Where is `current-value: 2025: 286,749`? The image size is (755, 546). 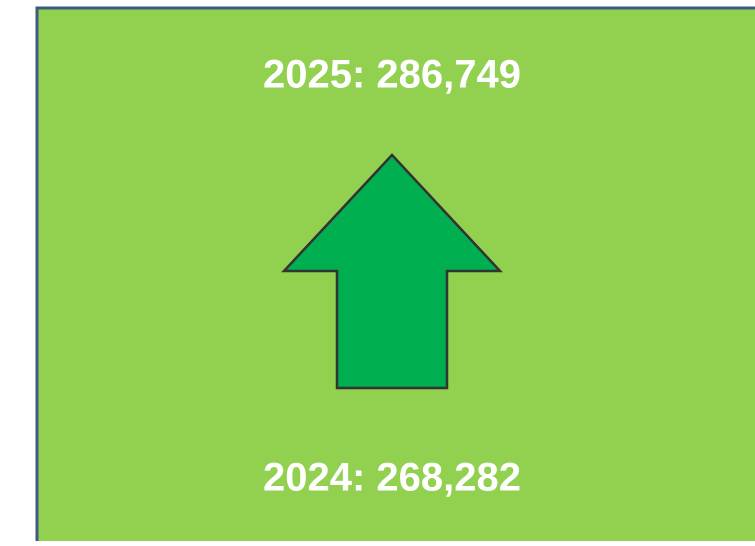 current-value: 2025: 286,749 is located at coordinates (392, 75).